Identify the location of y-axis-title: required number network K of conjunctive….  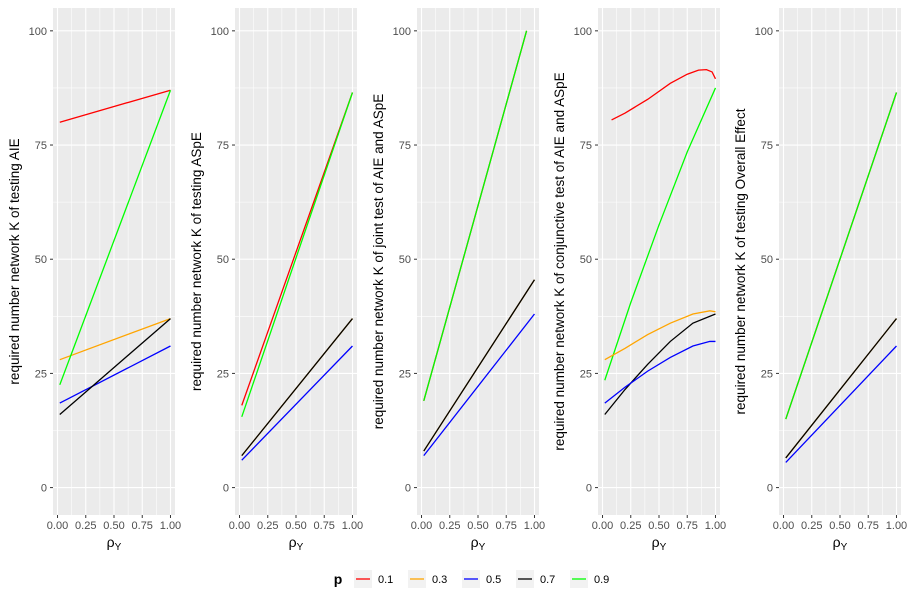
(559, 261).